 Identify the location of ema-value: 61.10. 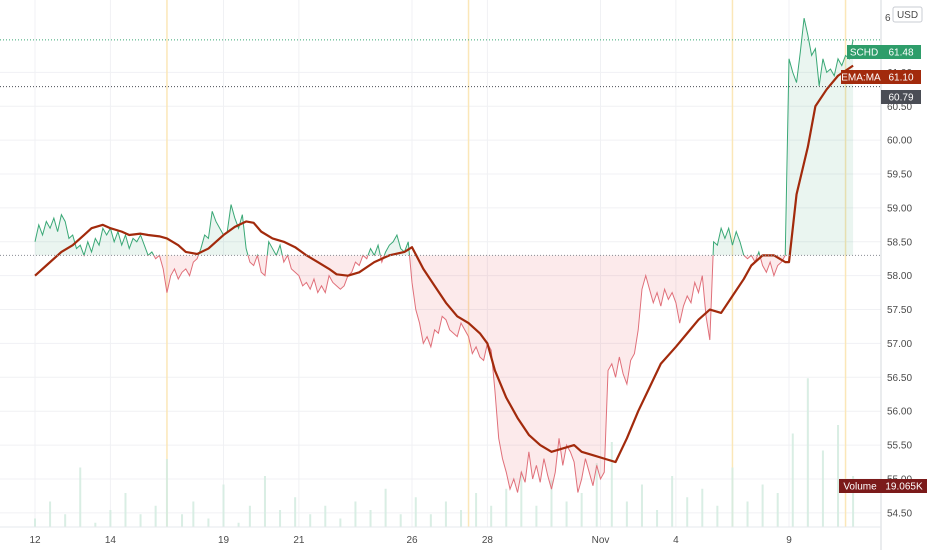
(900, 78).